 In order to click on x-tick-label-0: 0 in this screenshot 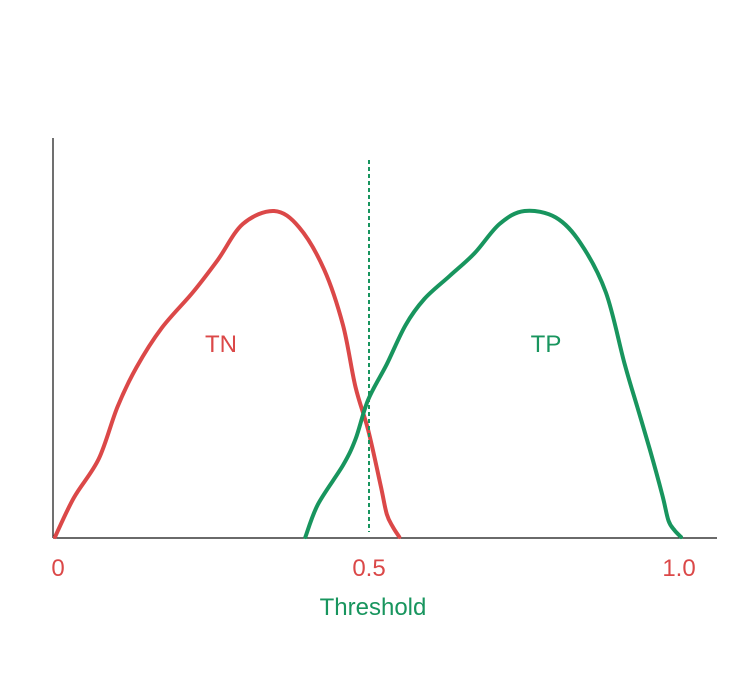, I will do `click(57, 568)`.